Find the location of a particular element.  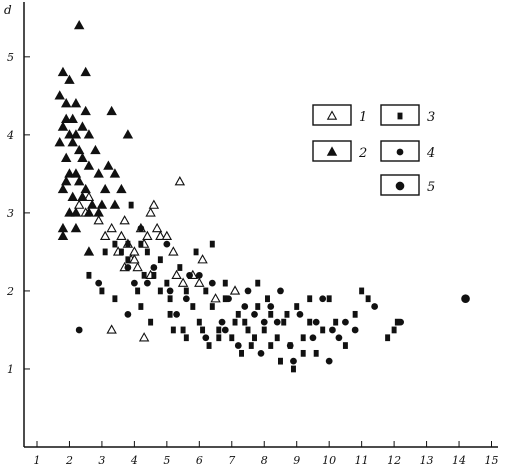

legend-item-1: 1 is located at coordinates (339, 115).